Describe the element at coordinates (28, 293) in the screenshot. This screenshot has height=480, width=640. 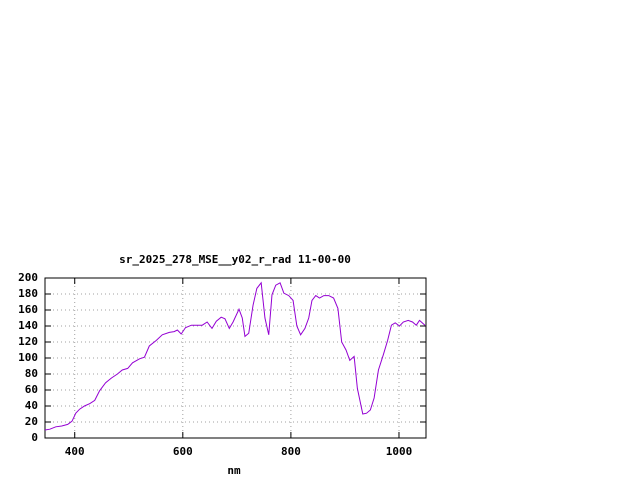
I see `y-tick-label: 180` at that location.